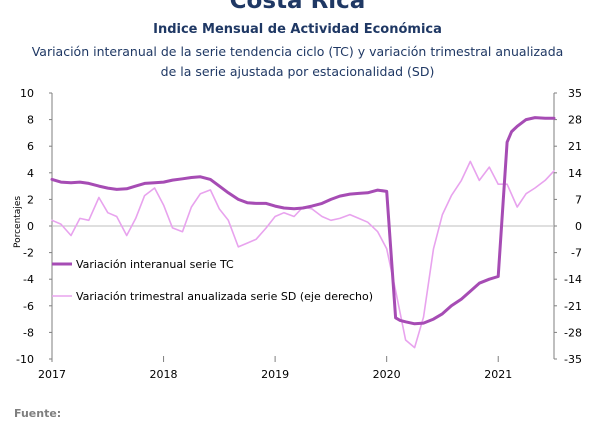 Image resolution: width=595 pixels, height=424 pixels. Describe the element at coordinates (28, 332) in the screenshot. I see `y-tick-label-left: -8` at that location.